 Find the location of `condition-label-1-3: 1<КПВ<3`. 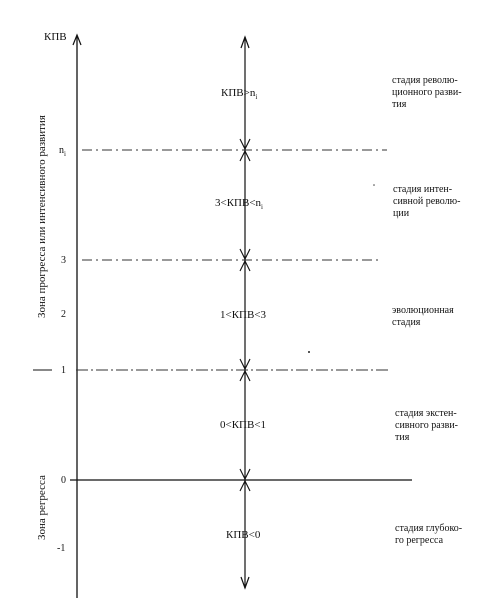

condition-label-1-3: 1<КПВ<3 is located at coordinates (243, 315).